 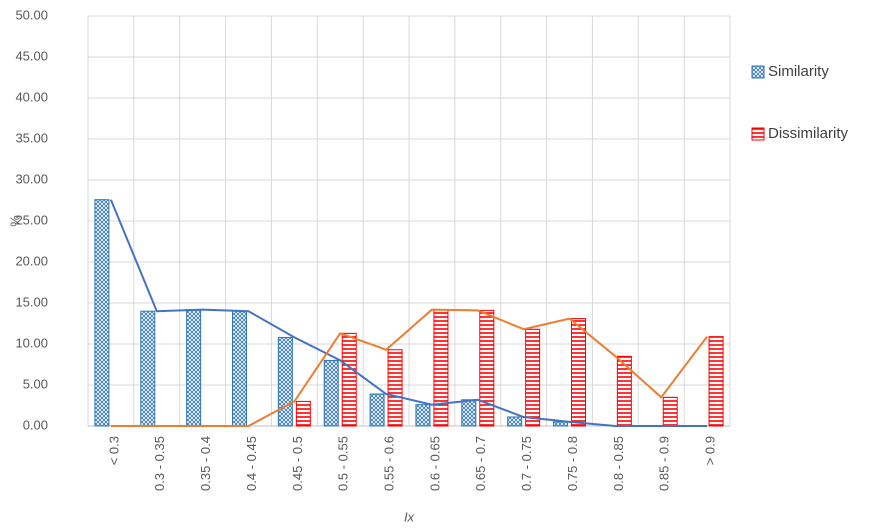 What do you see at coordinates (572, 463) in the screenshot?
I see `x-tick-label: 0.75 - 0.8` at bounding box center [572, 463].